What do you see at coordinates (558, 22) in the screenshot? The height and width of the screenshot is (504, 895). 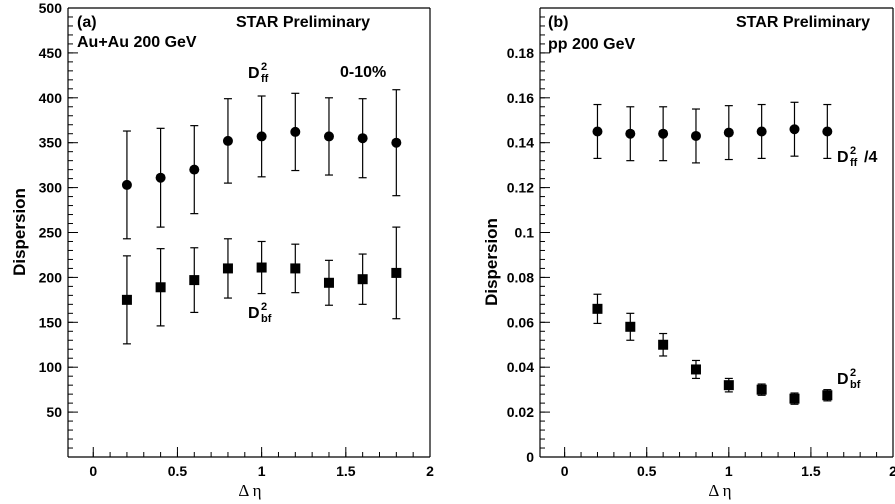 I see `panel-b-label: (b)` at bounding box center [558, 22].